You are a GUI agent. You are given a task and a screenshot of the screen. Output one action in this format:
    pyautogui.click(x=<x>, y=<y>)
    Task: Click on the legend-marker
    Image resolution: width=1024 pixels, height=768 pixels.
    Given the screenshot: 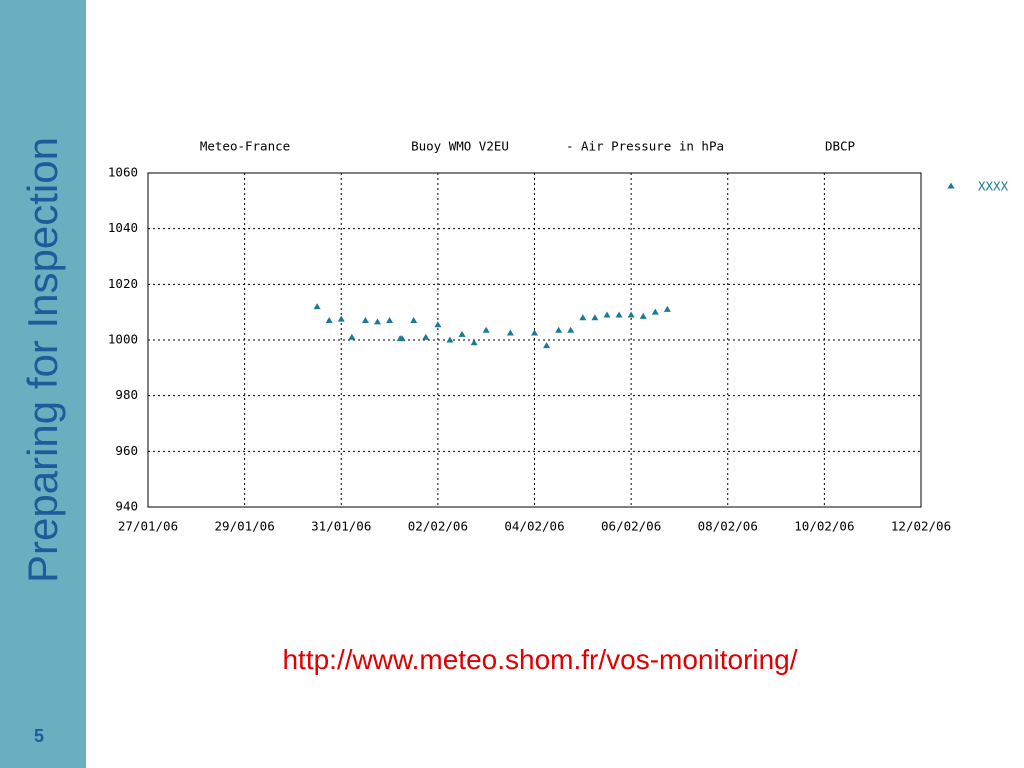 What is the action you would take?
    pyautogui.click(x=951, y=185)
    